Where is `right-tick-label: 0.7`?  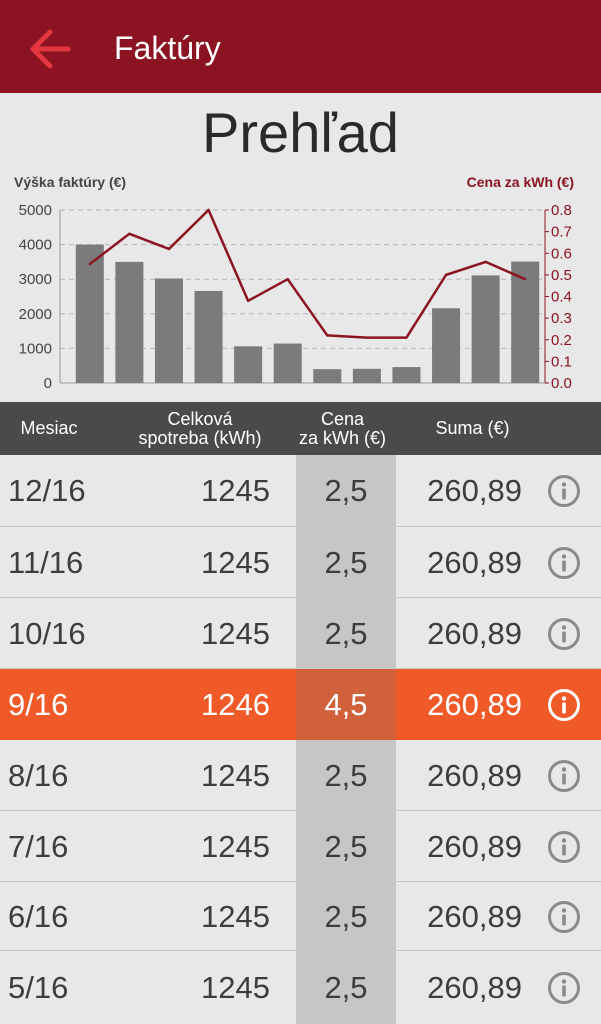
right-tick-label: 0.7 is located at coordinates (561, 232).